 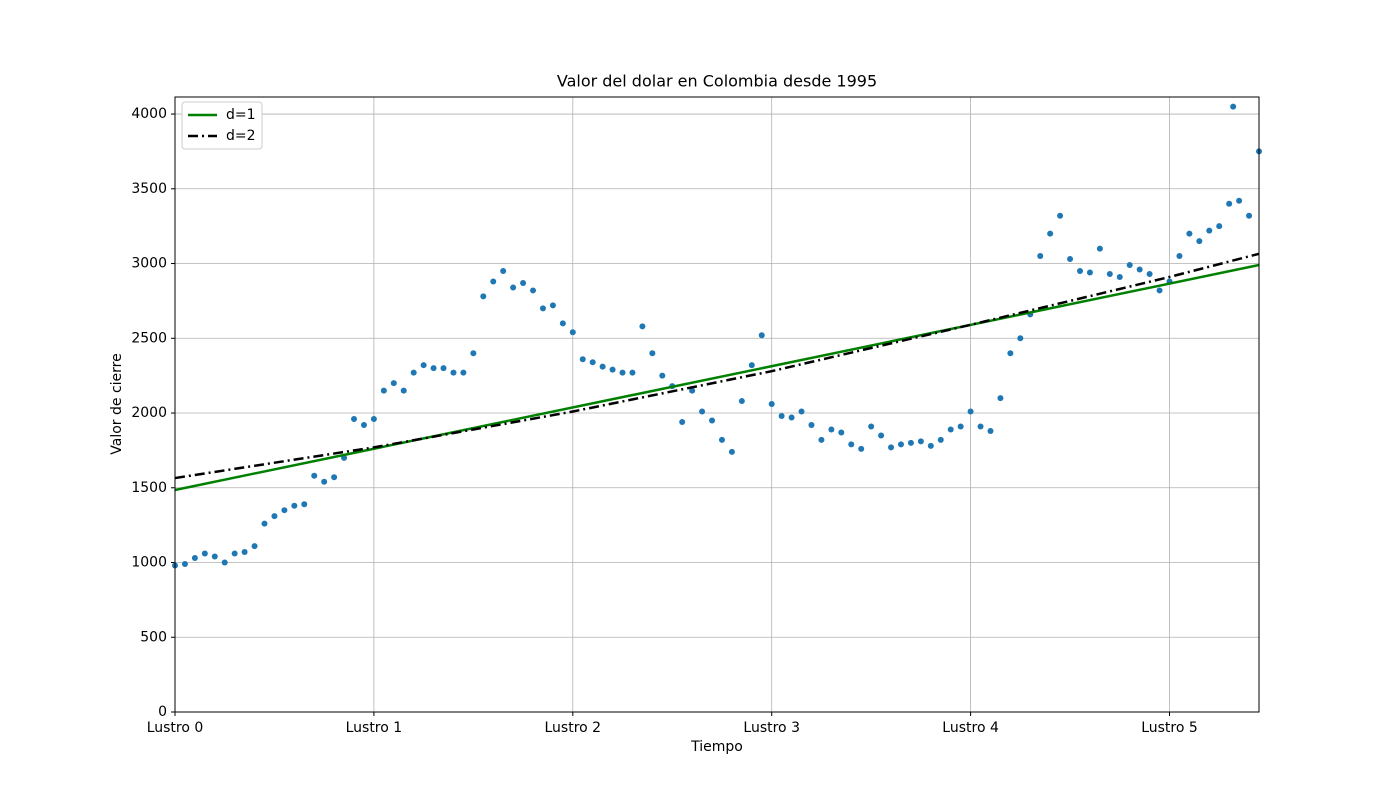 I want to click on x-tick-label: Lustro 4, so click(x=970, y=728).